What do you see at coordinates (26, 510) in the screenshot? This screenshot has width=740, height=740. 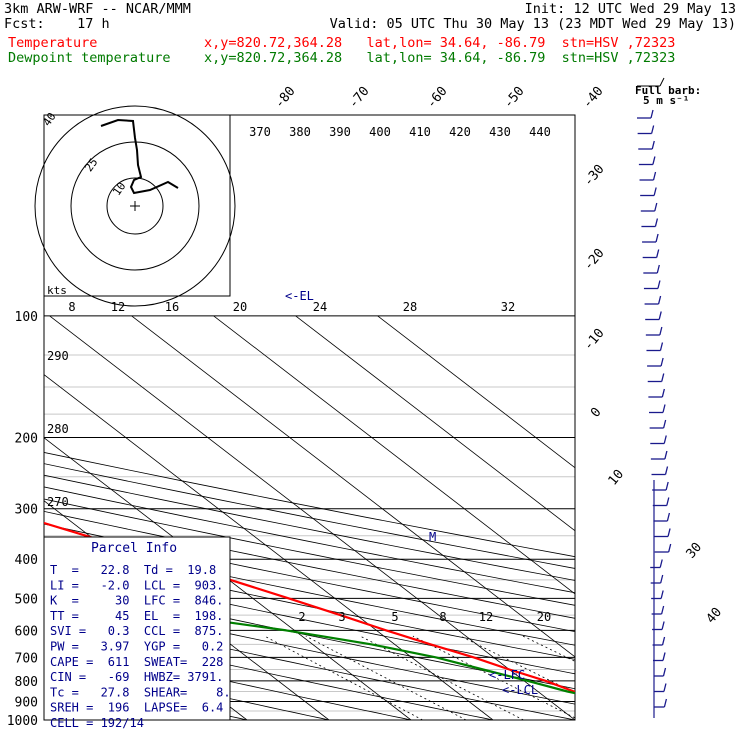 I see `pressure-label: 300` at bounding box center [26, 510].